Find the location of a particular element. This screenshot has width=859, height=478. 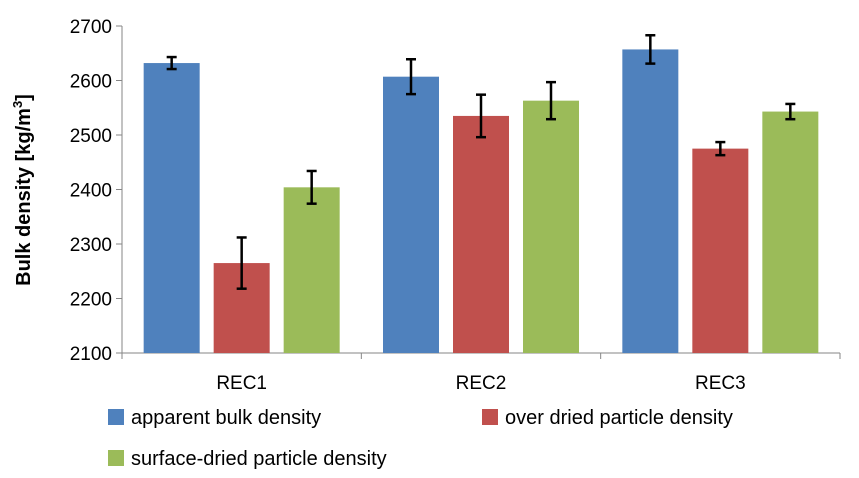

y-tick-label: 2100 is located at coordinates (91, 354).